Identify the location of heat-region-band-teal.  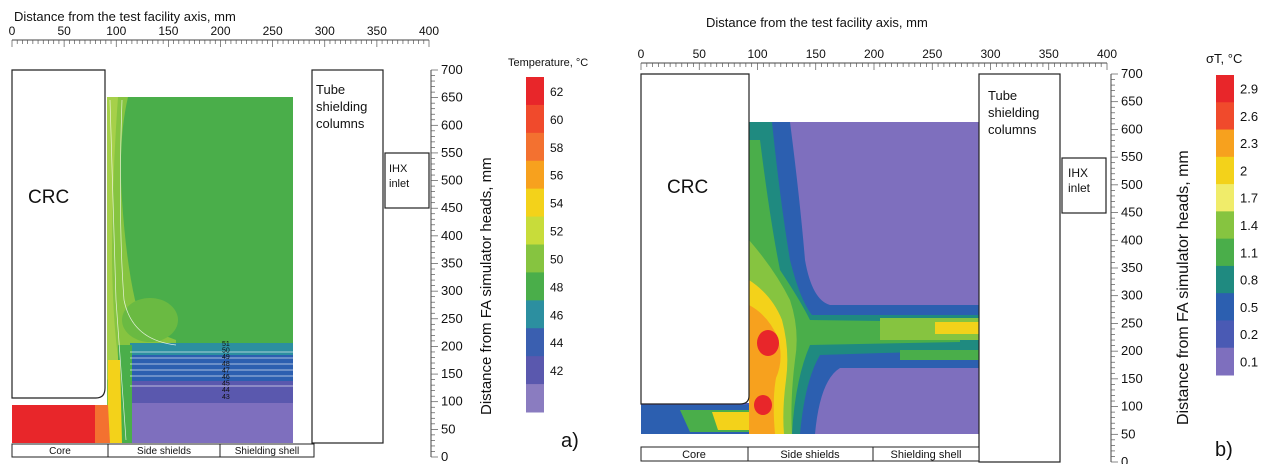
(211, 349).